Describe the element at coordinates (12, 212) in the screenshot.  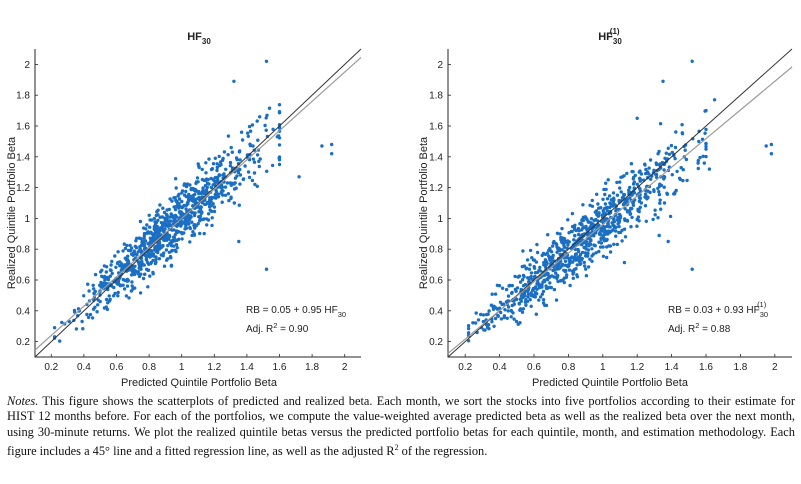
I see `left-y-axis-label: Realized Quintile Portfolio Beta` at that location.